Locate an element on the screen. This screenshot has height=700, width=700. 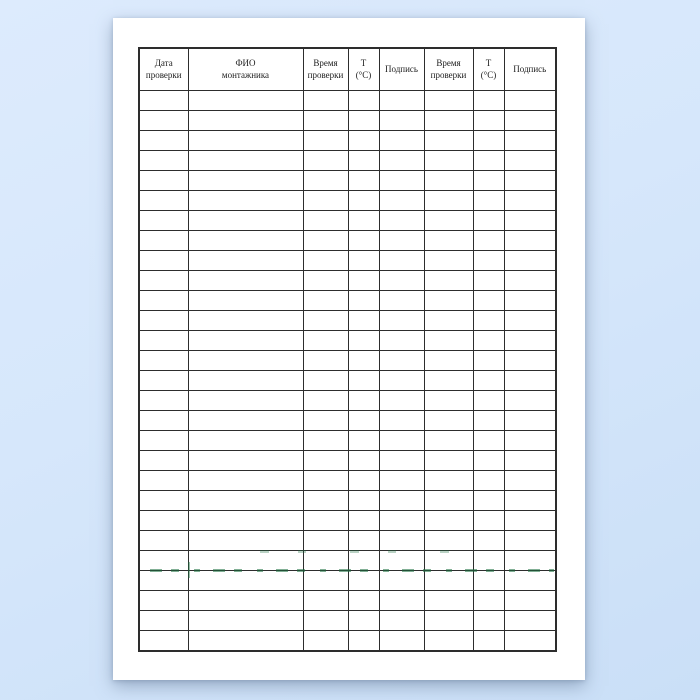
header-cell-check-time-2: Время проверки is located at coordinates (448, 69).